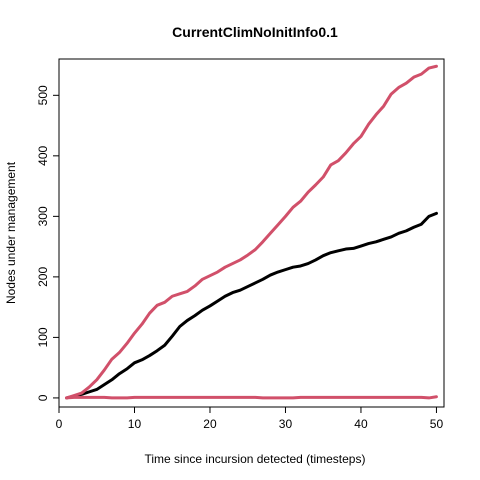  What do you see at coordinates (43, 397) in the screenshot?
I see `y-tick-label: 0` at bounding box center [43, 397].